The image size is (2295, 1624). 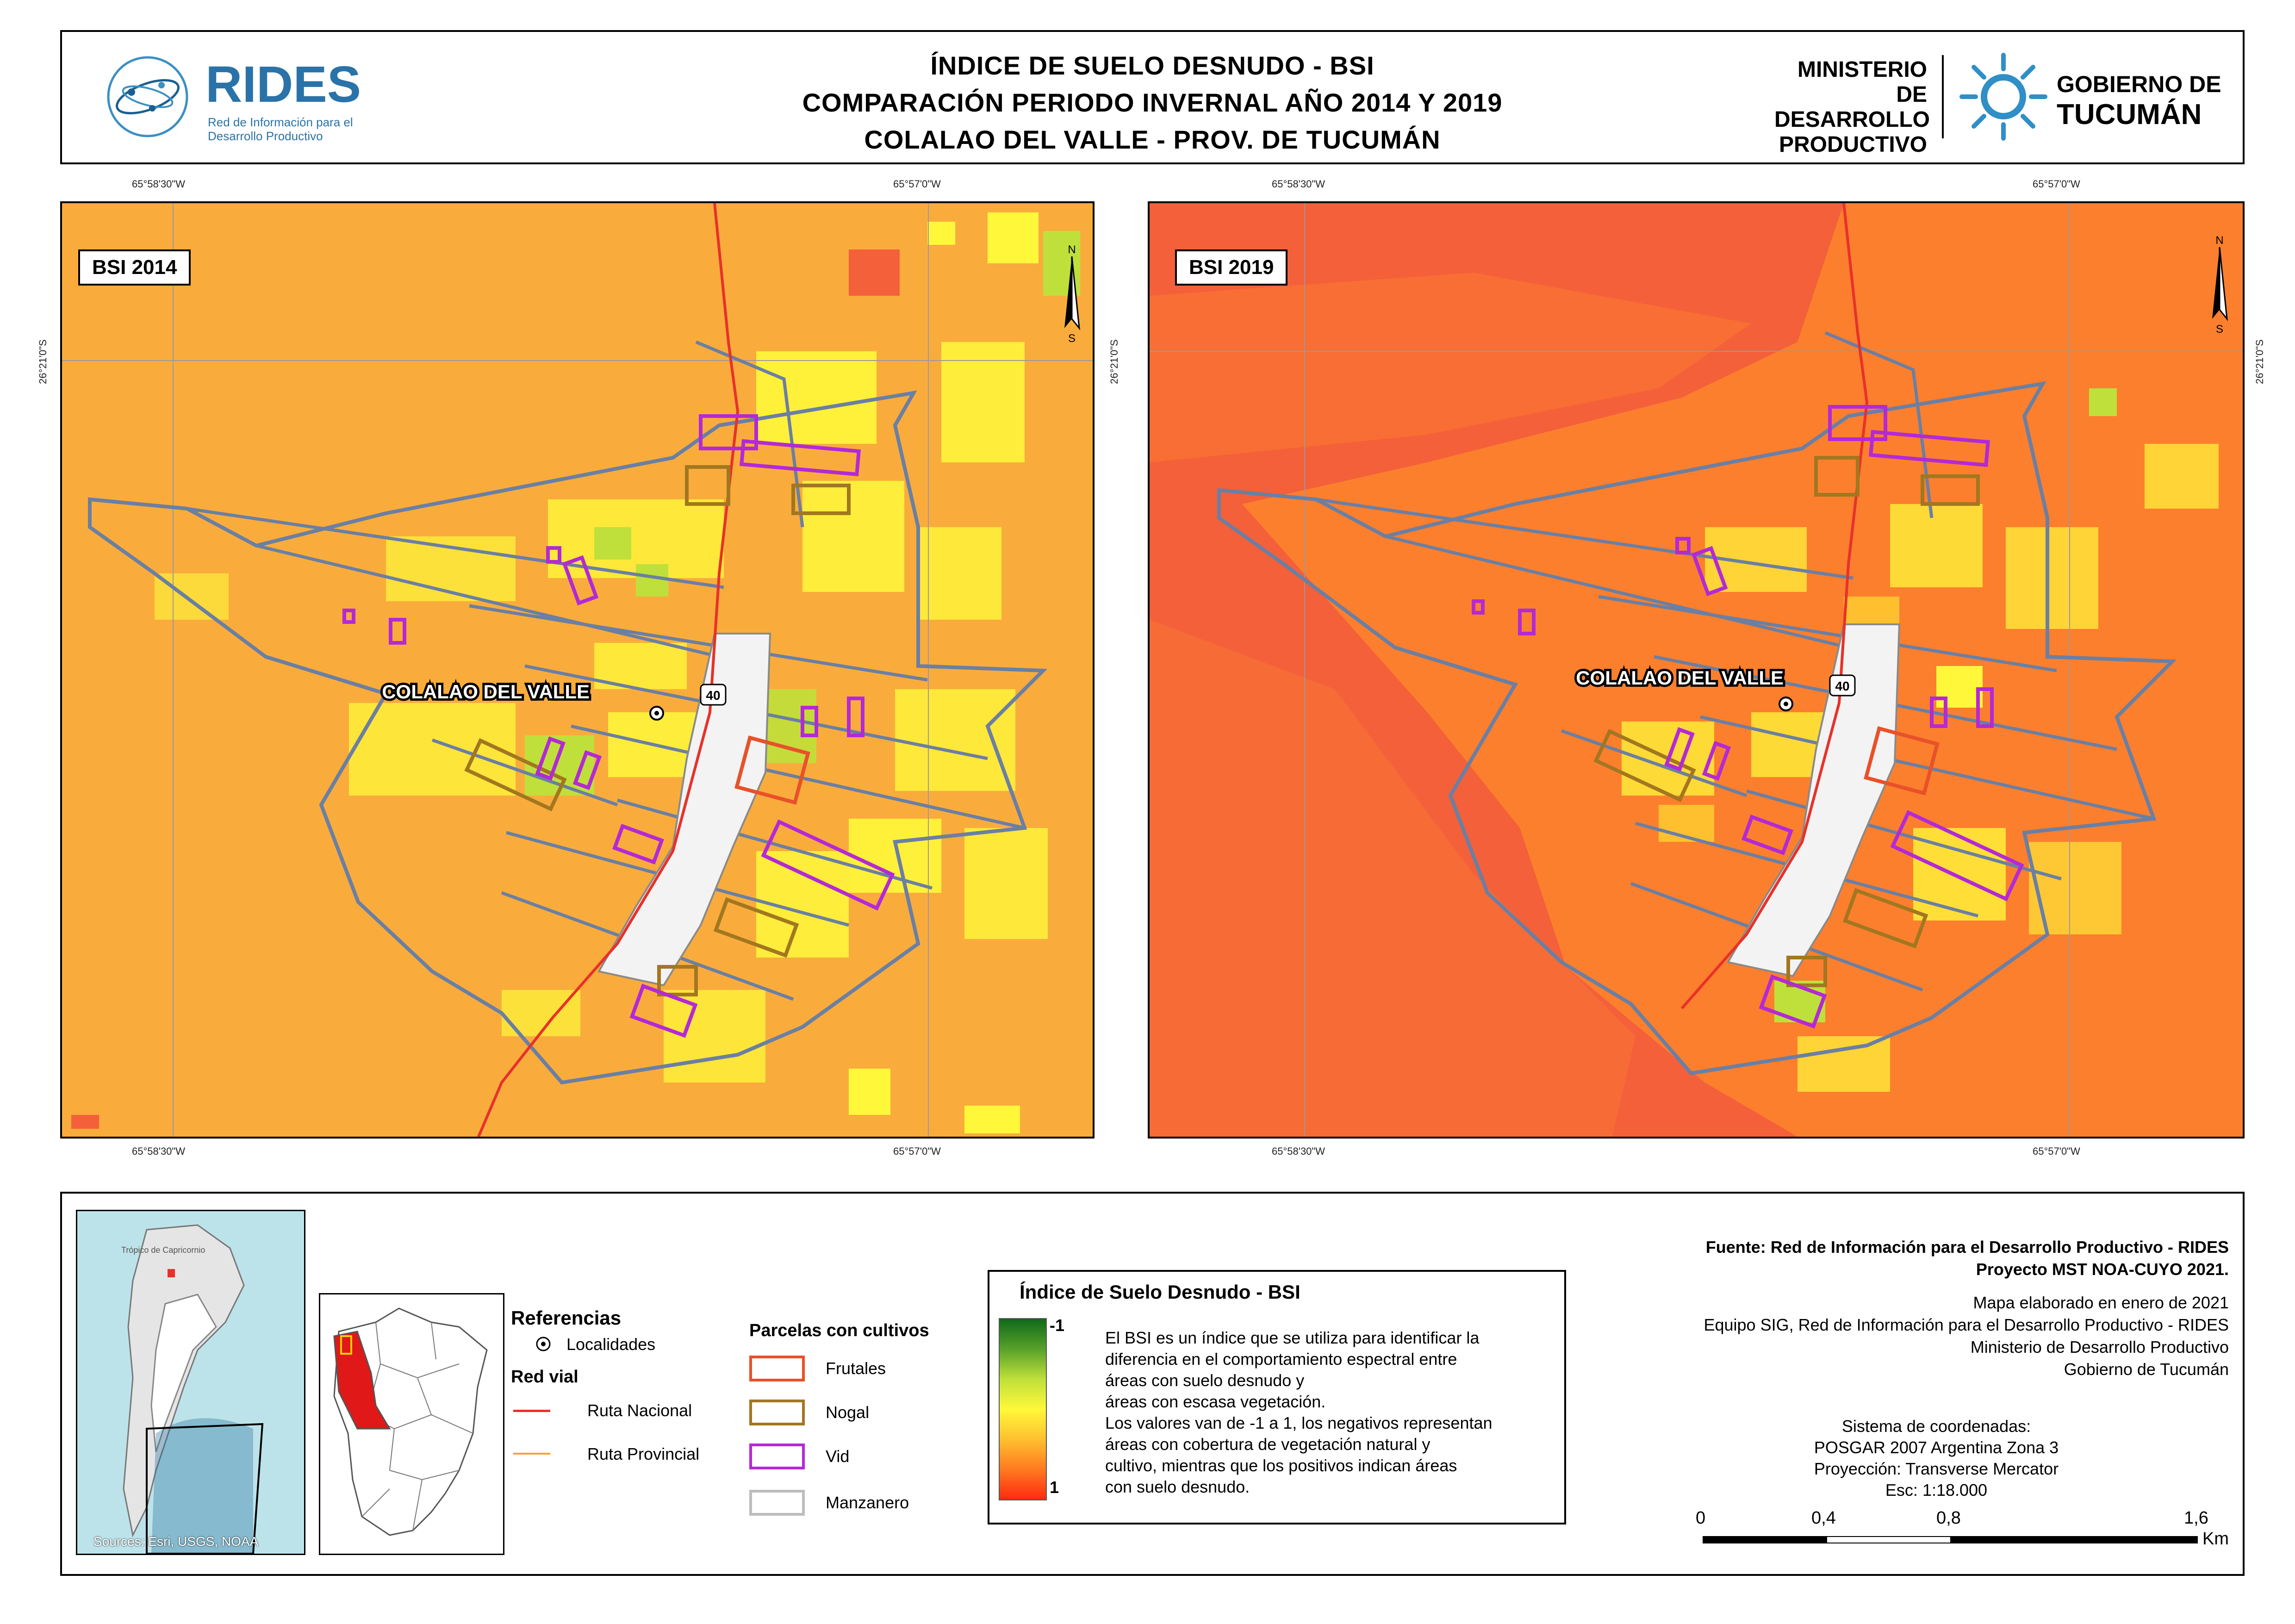 What do you see at coordinates (1114, 361) in the screenshot?
I see `map2-lat-label-left: 26°21'0"S` at bounding box center [1114, 361].